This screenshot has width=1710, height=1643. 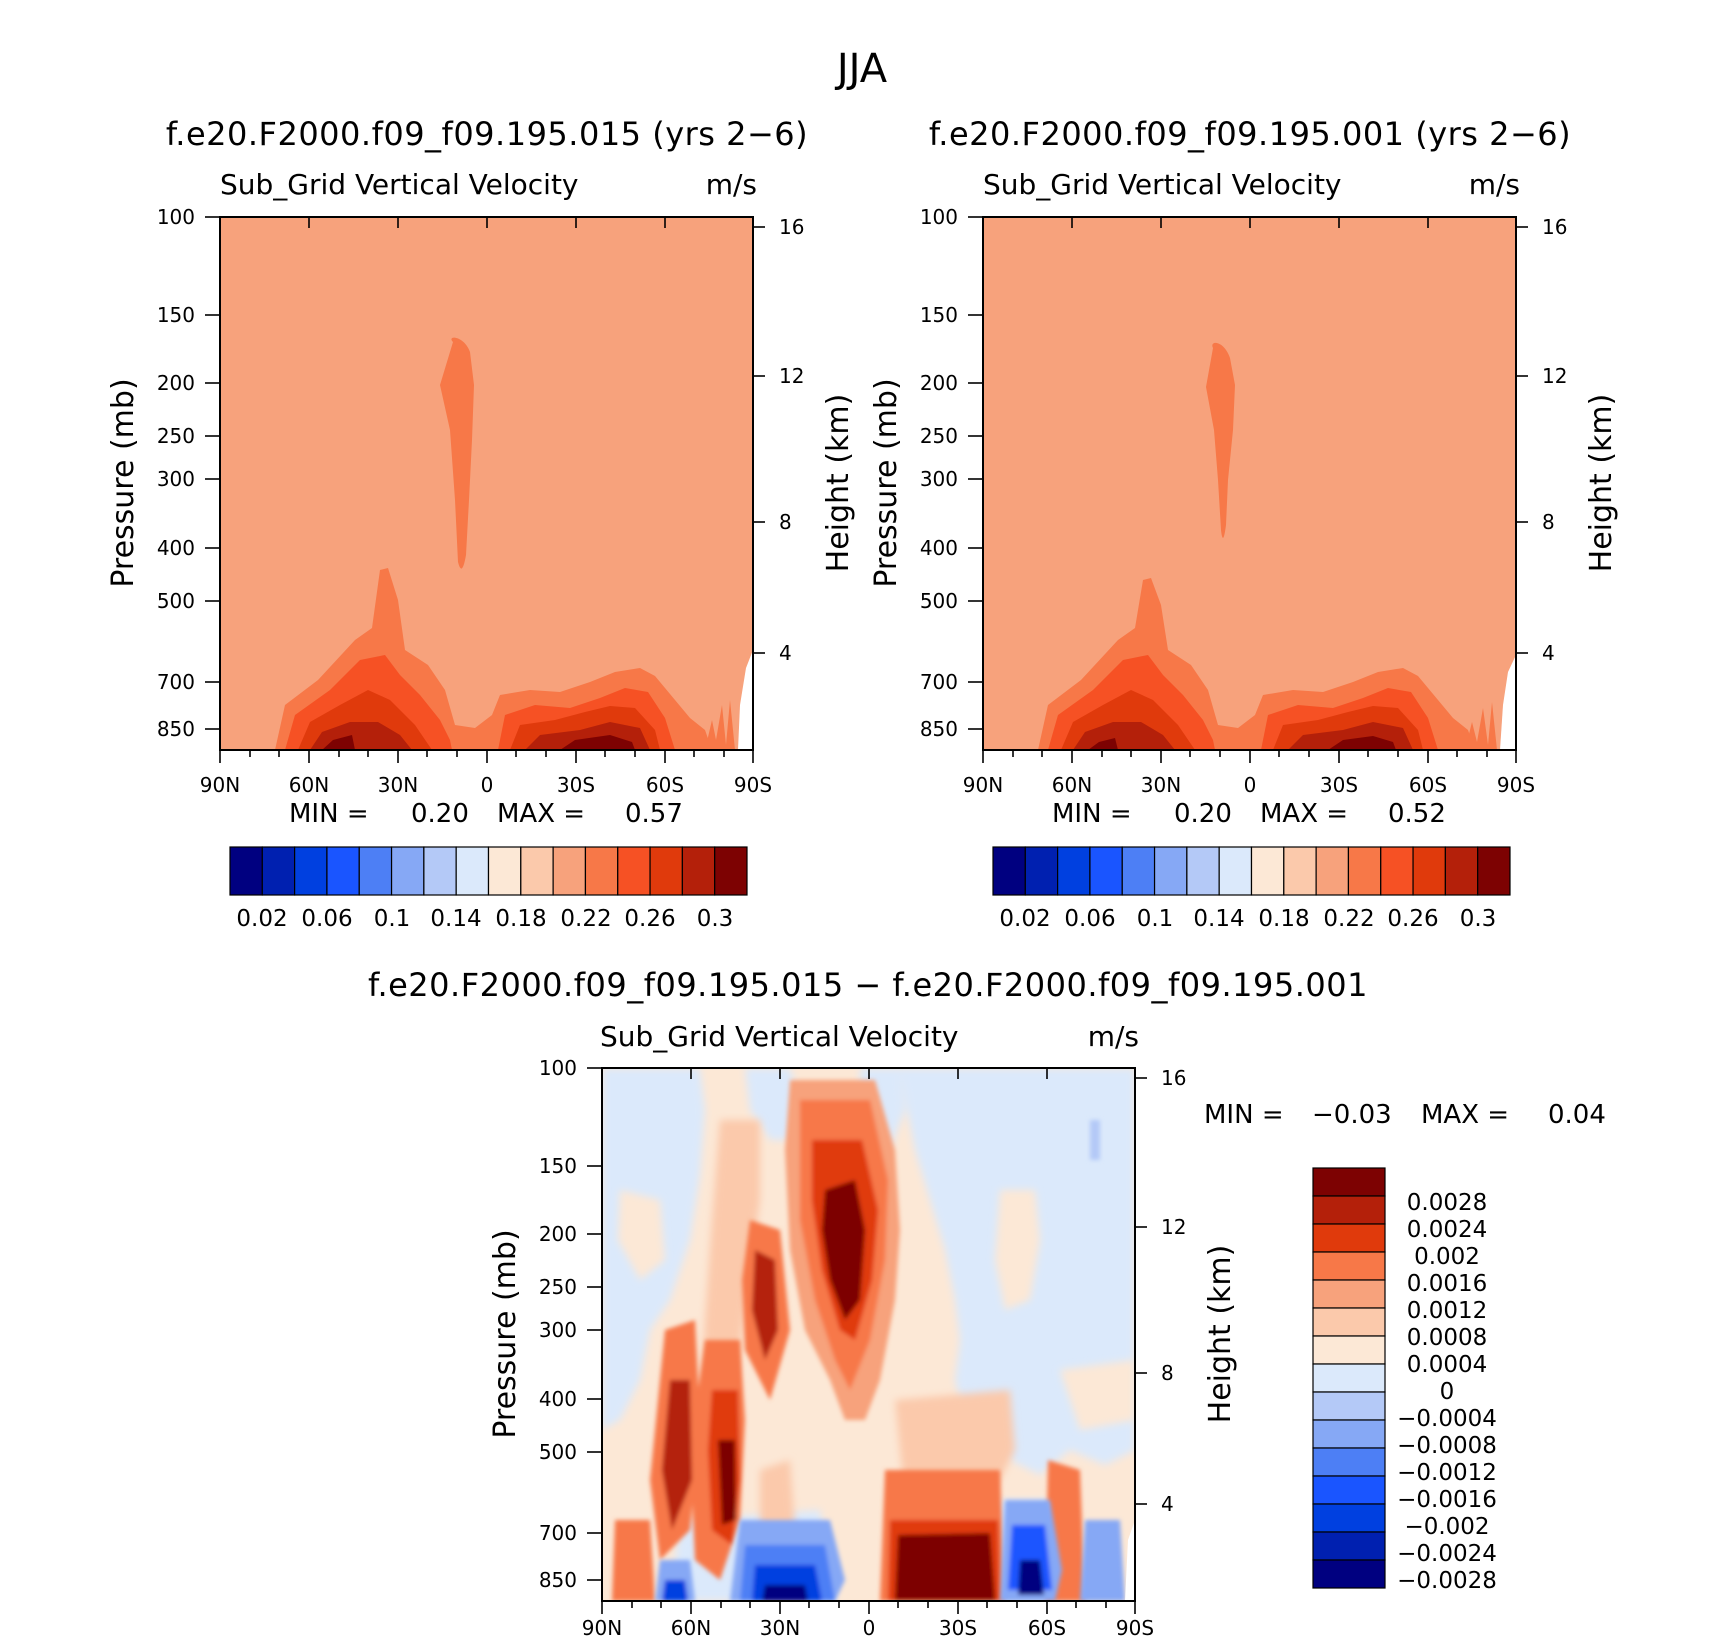 I want to click on background-level, so click(x=1249, y=483).